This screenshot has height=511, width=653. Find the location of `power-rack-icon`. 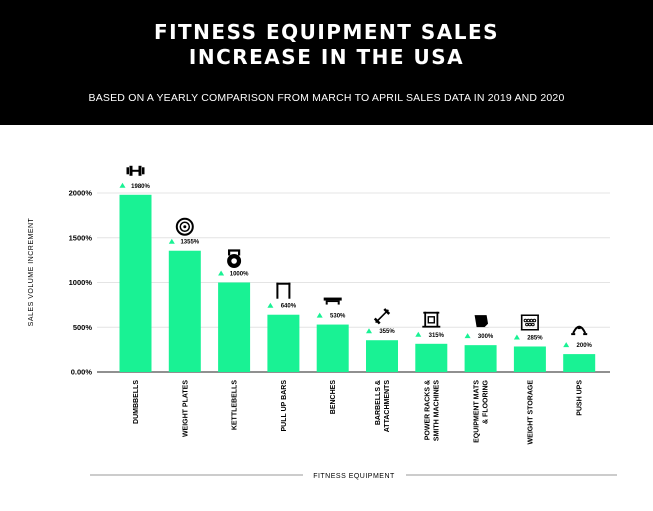

power-rack-icon is located at coordinates (431, 319).